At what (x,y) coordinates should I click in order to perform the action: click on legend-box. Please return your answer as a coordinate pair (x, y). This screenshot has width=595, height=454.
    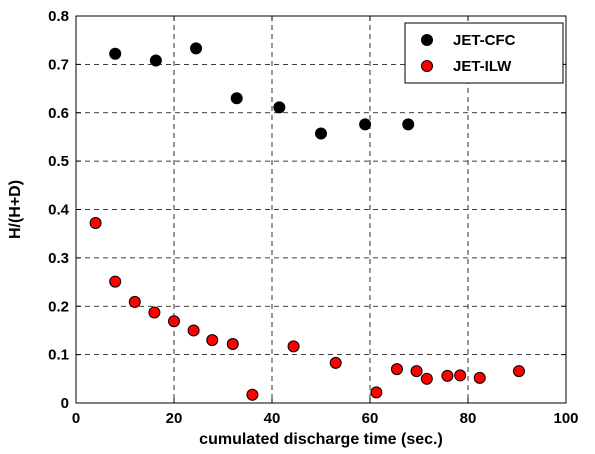
    Looking at the image, I should click on (484, 53).